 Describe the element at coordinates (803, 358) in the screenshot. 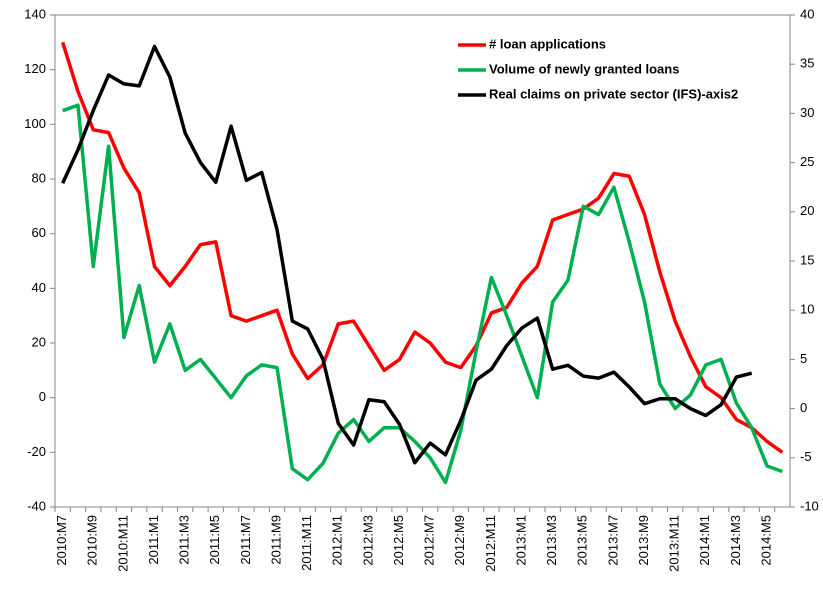

I see `y2-tick-label: 5` at that location.